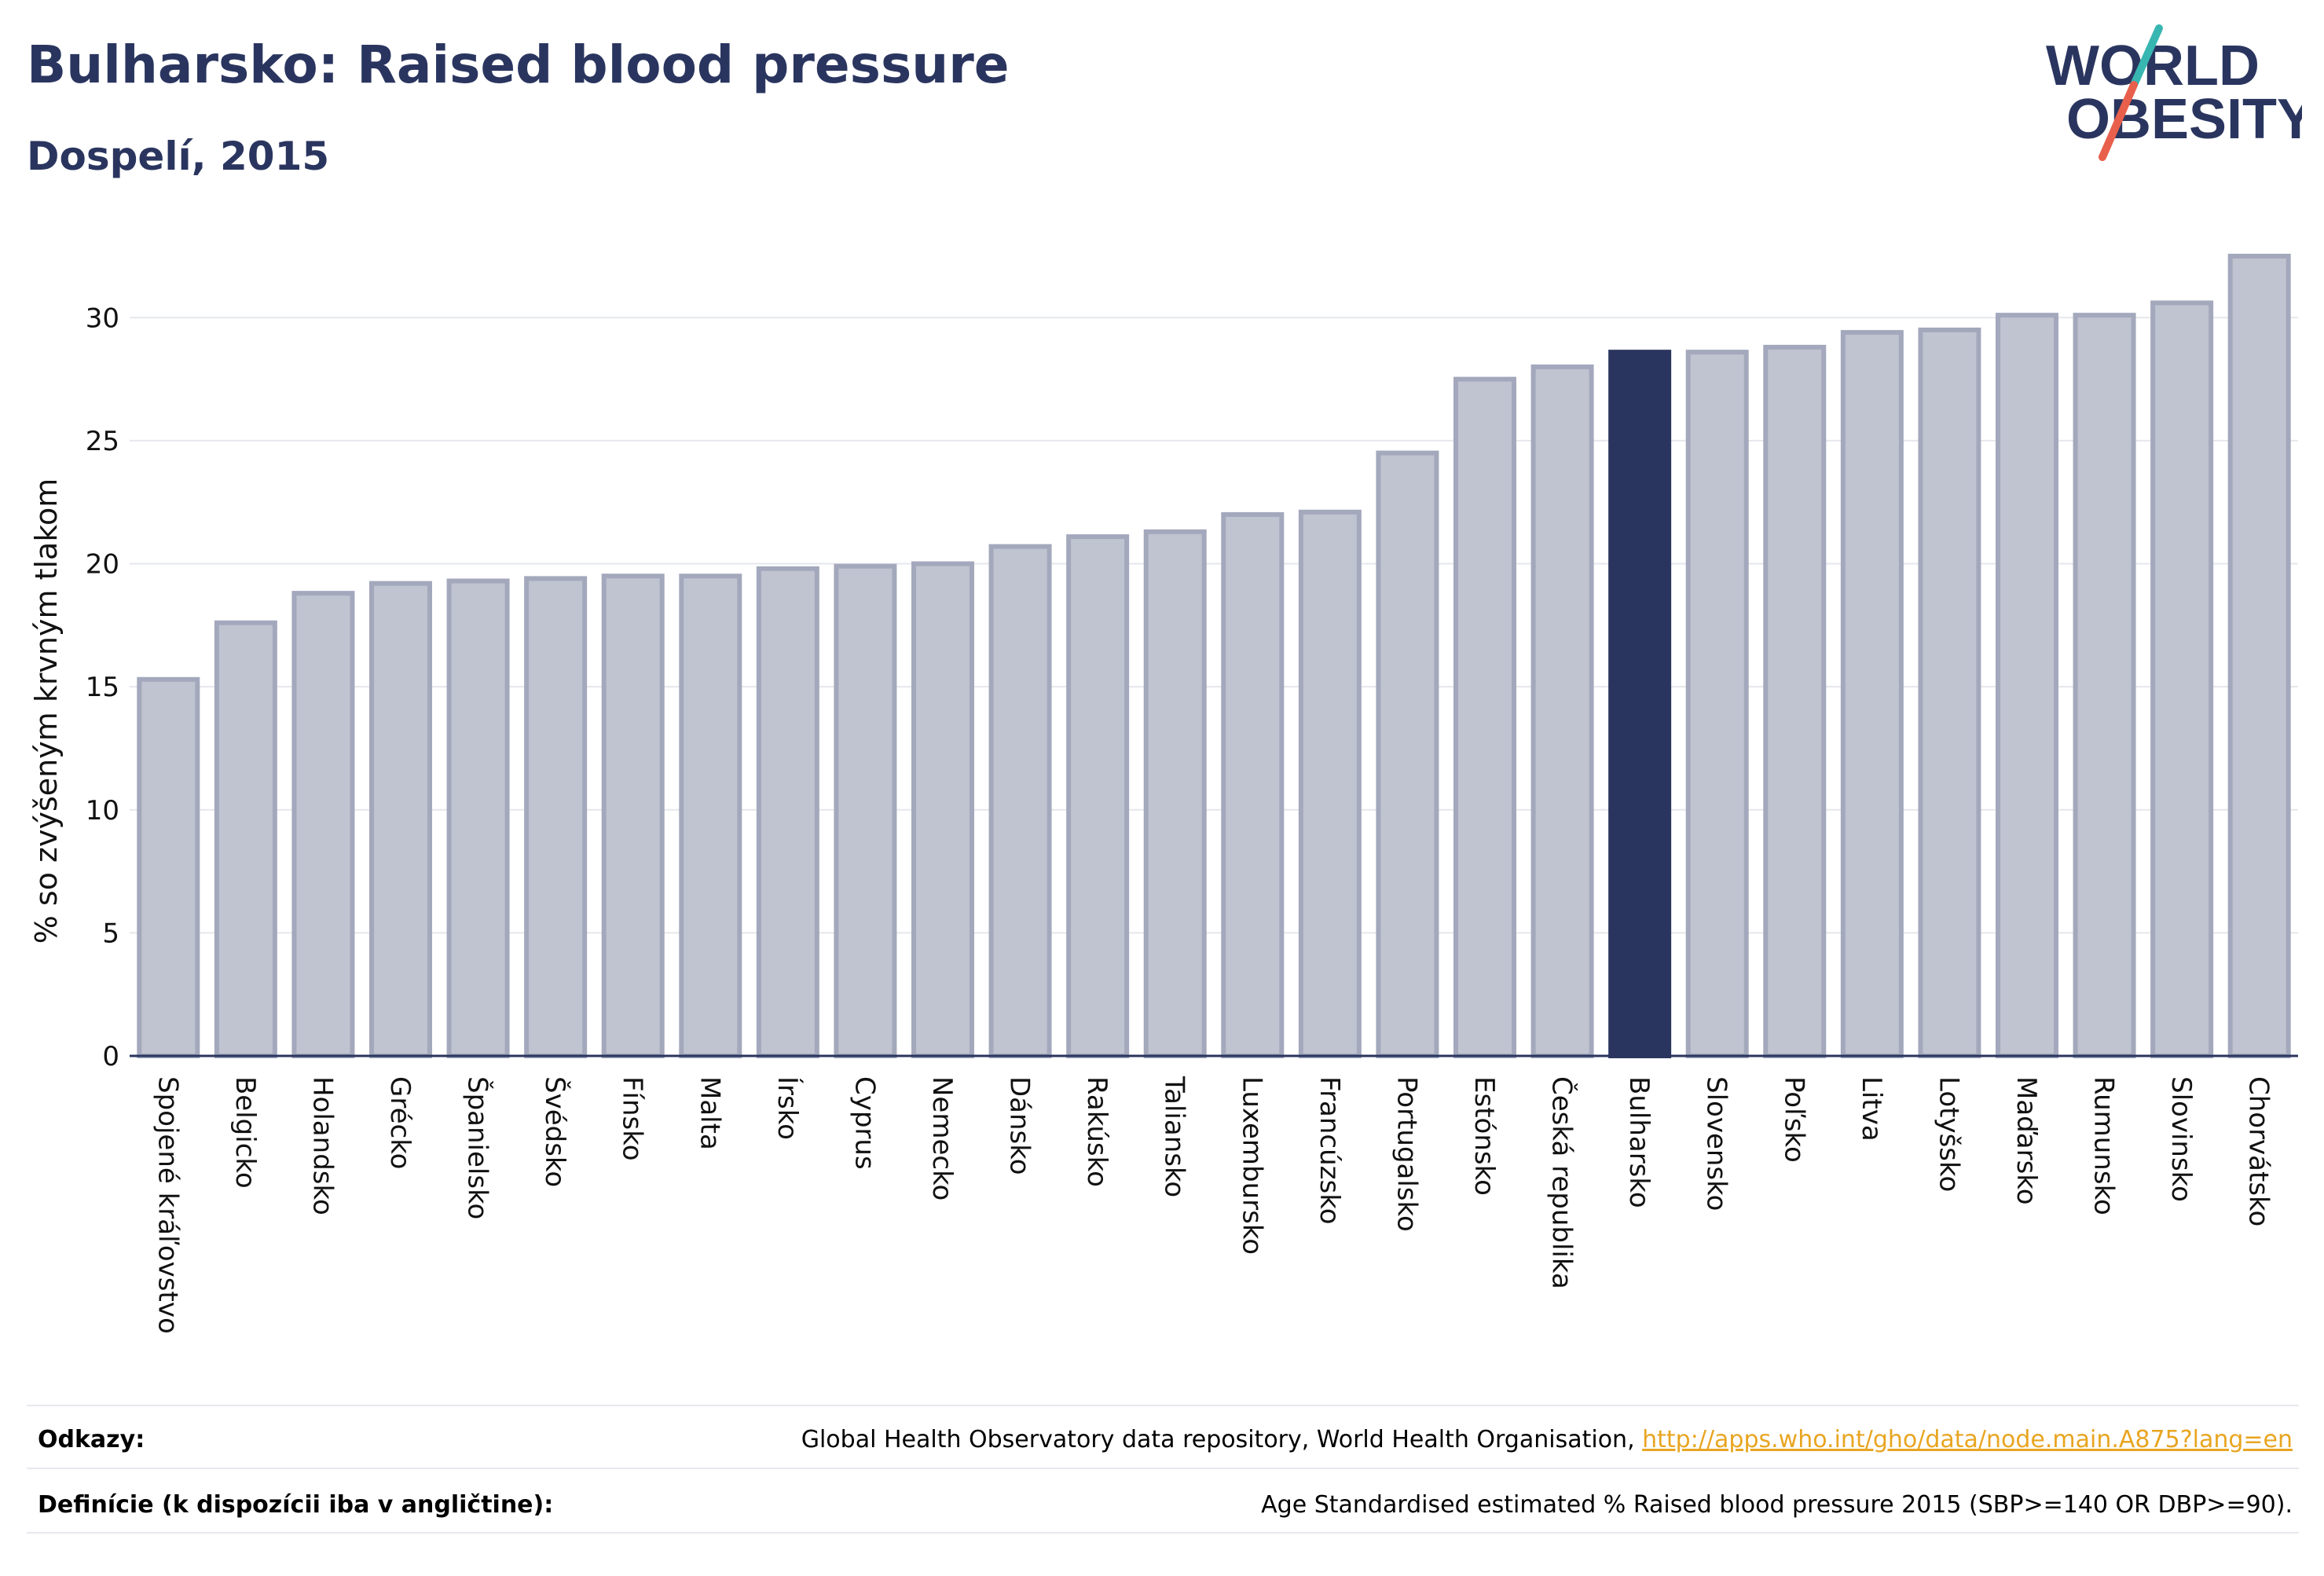 Image resolution: width=2324 pixels, height=1576 pixels. Describe the element at coordinates (322, 1145) in the screenshot. I see `x-tick-label: Holandsko` at that location.